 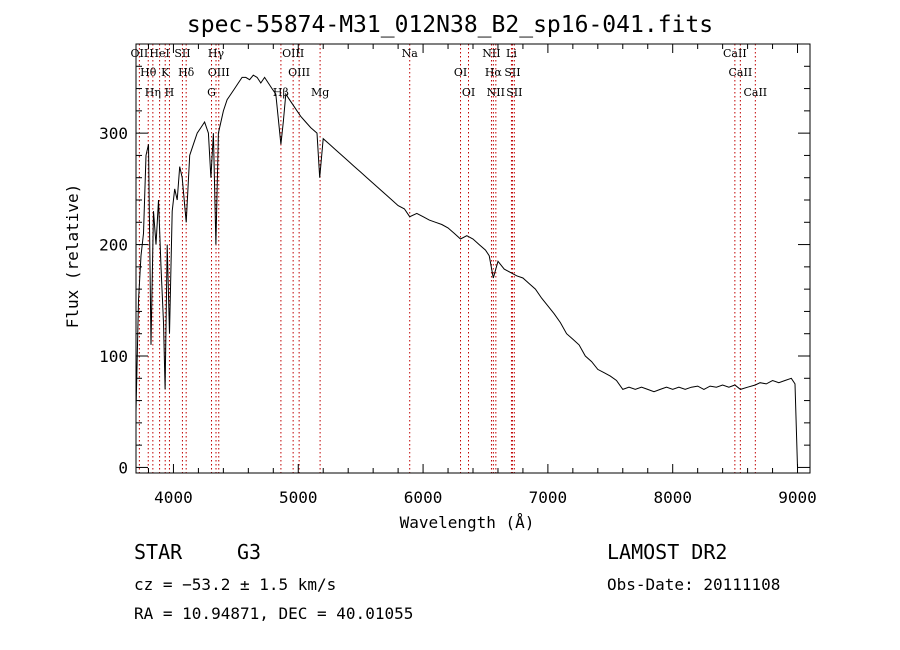 I want to click on y-tick-label: 0, so click(x=123, y=467).